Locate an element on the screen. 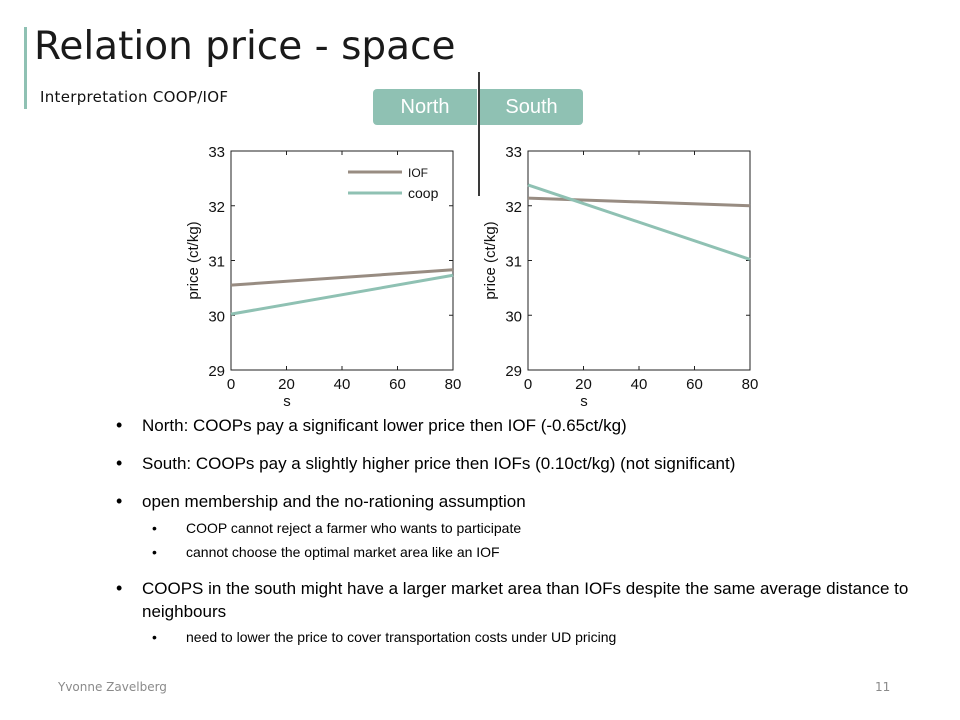  north-south-divider is located at coordinates (479, 134).